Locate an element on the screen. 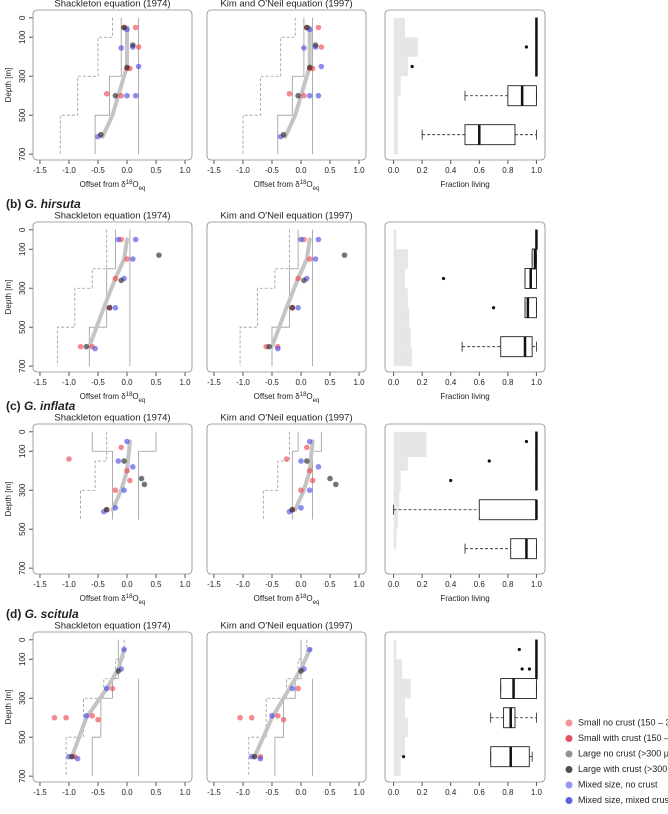  y-tick-label: 100 is located at coordinates (22, 249).